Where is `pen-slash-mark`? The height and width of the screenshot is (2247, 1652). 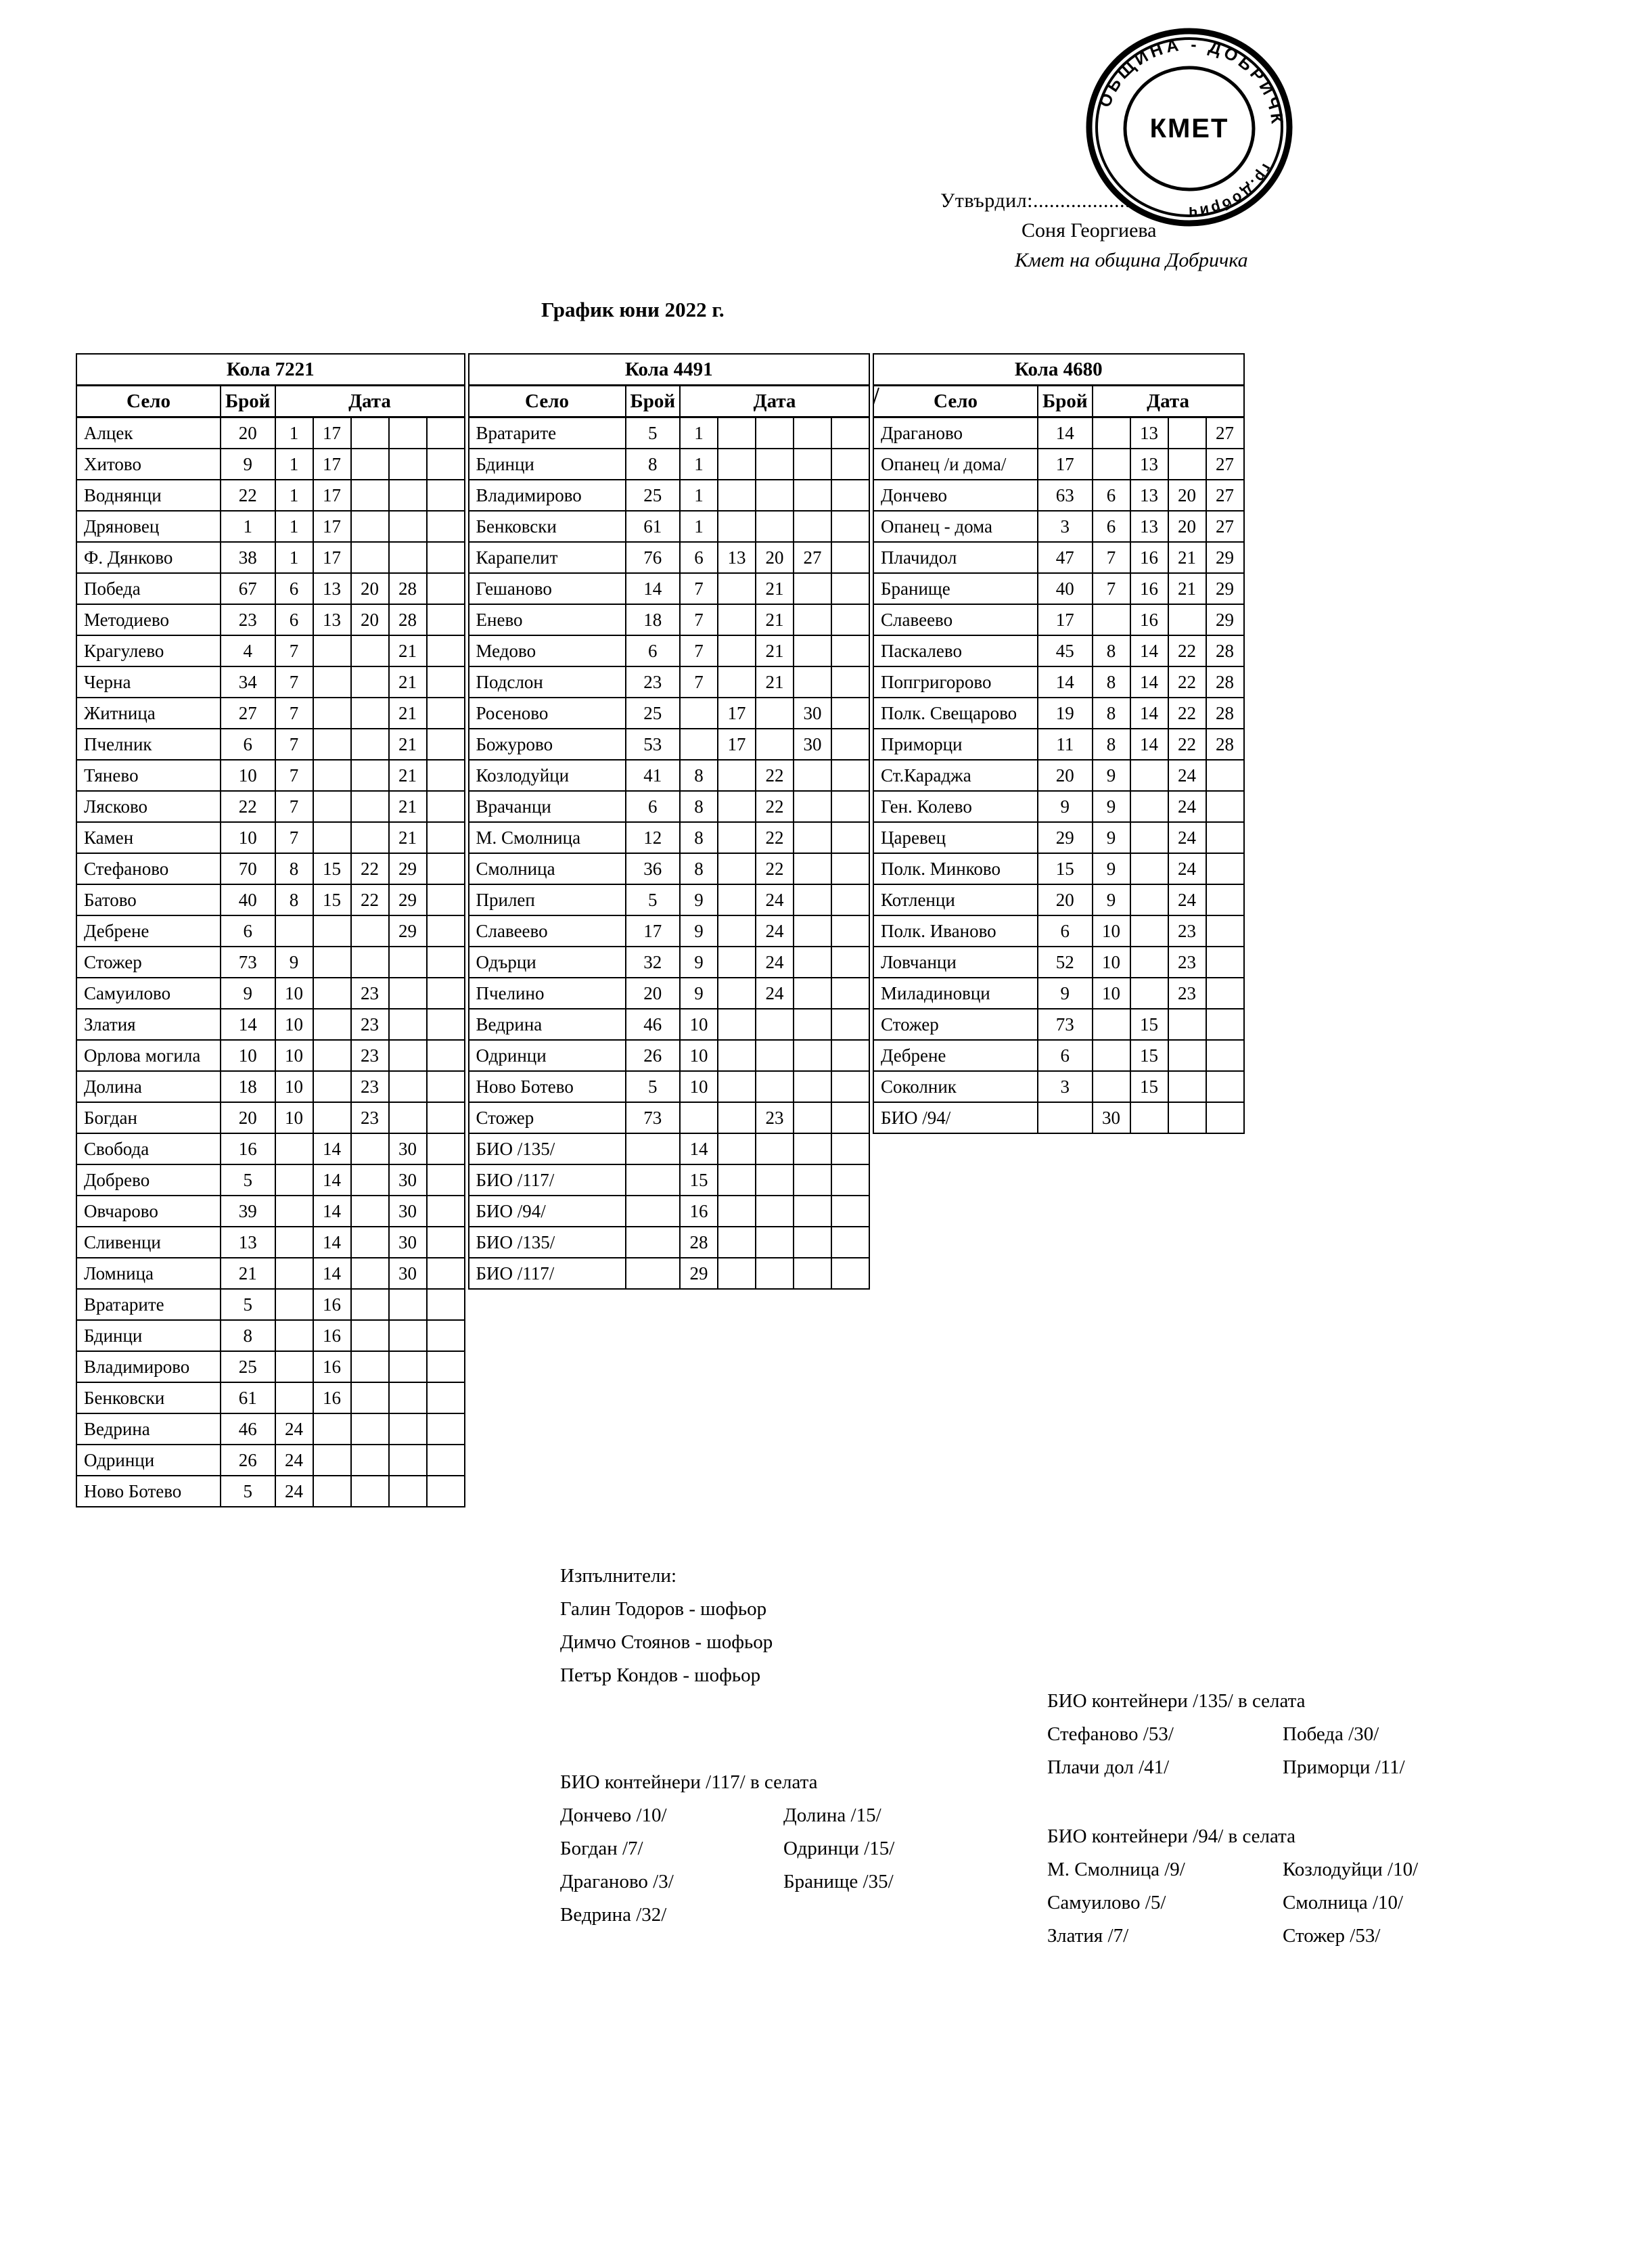 pen-slash-mark is located at coordinates (877, 400).